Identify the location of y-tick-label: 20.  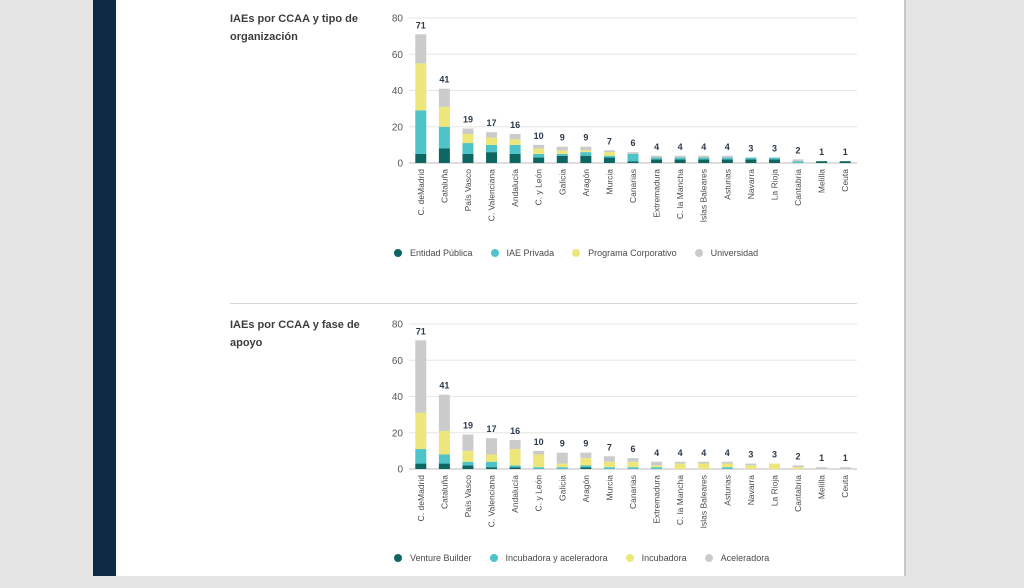
(398, 433).